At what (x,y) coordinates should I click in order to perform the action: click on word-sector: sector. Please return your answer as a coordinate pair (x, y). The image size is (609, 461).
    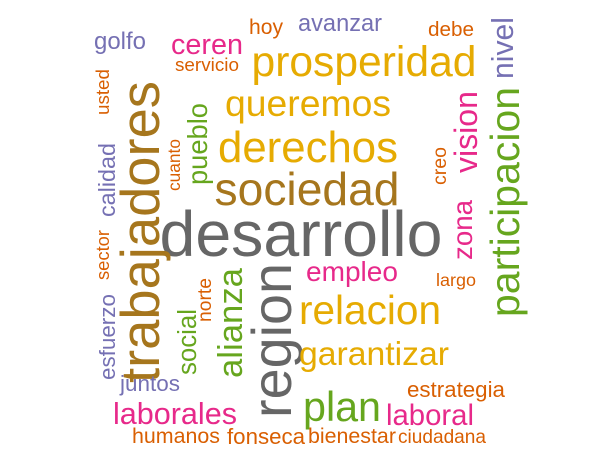
    Looking at the image, I should click on (102, 255).